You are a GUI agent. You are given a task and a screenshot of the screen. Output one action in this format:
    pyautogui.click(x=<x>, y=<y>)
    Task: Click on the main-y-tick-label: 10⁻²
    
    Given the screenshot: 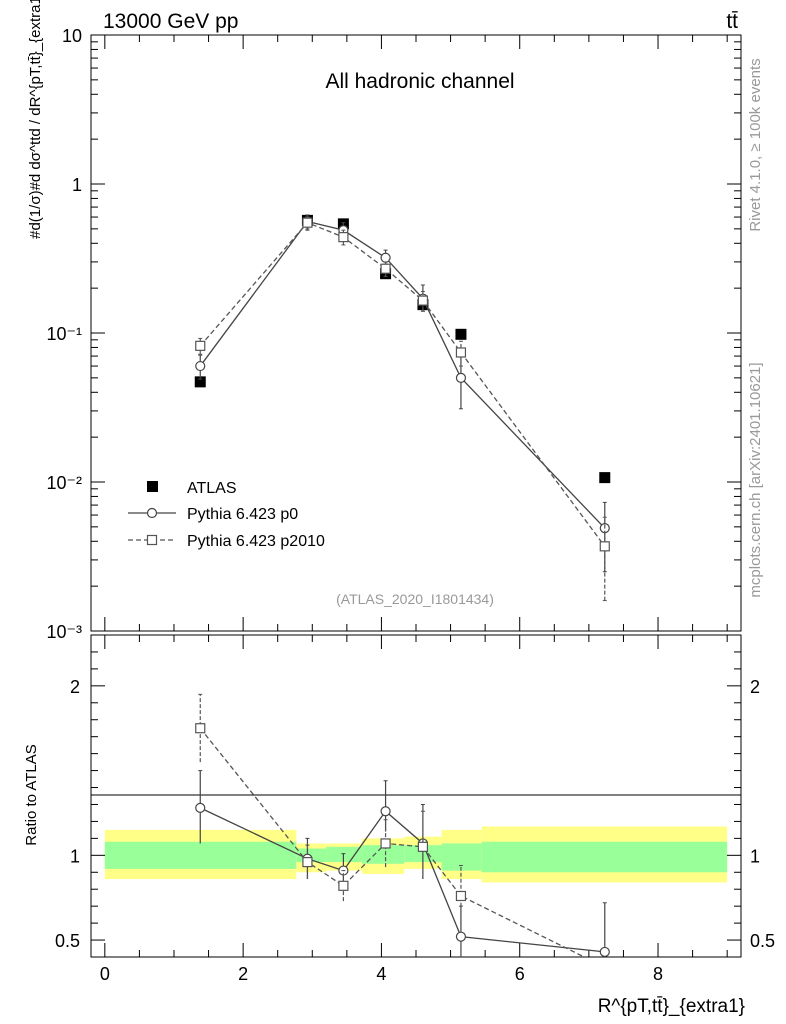 What is the action you would take?
    pyautogui.click(x=64, y=483)
    